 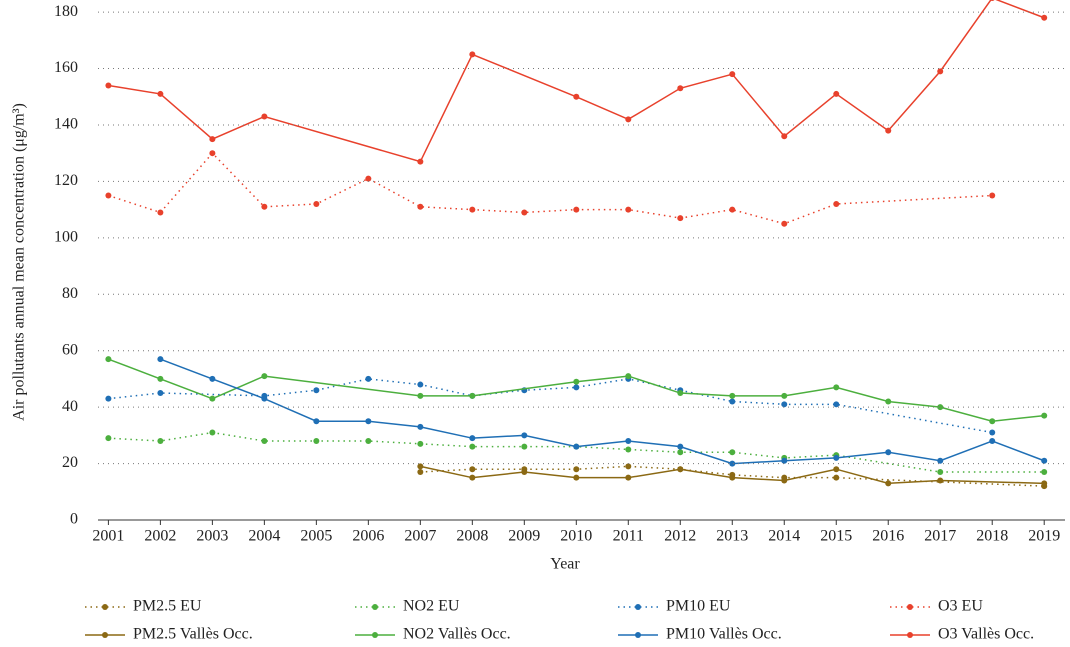 I want to click on y-tick-label: 40, so click(x=70, y=406).